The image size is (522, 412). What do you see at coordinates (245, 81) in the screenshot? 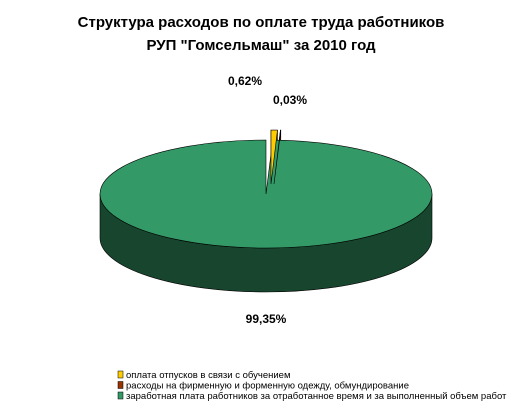
I see `data-label-0: 0,62%` at bounding box center [245, 81].